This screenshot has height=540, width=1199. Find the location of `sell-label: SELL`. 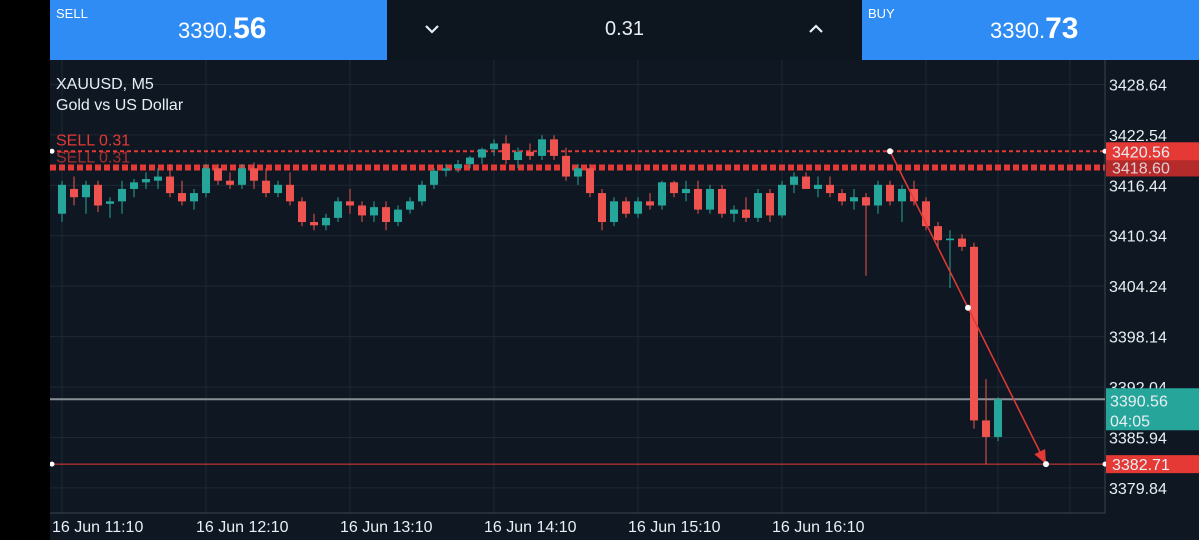

sell-label: SELL is located at coordinates (72, 13).